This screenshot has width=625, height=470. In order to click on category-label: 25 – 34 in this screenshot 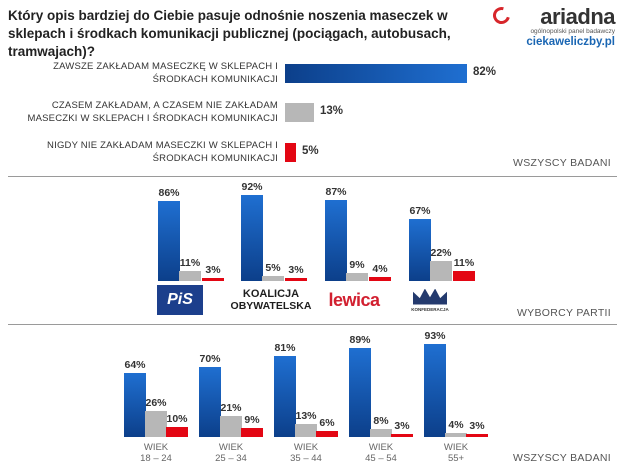, I will do `click(231, 458)`.